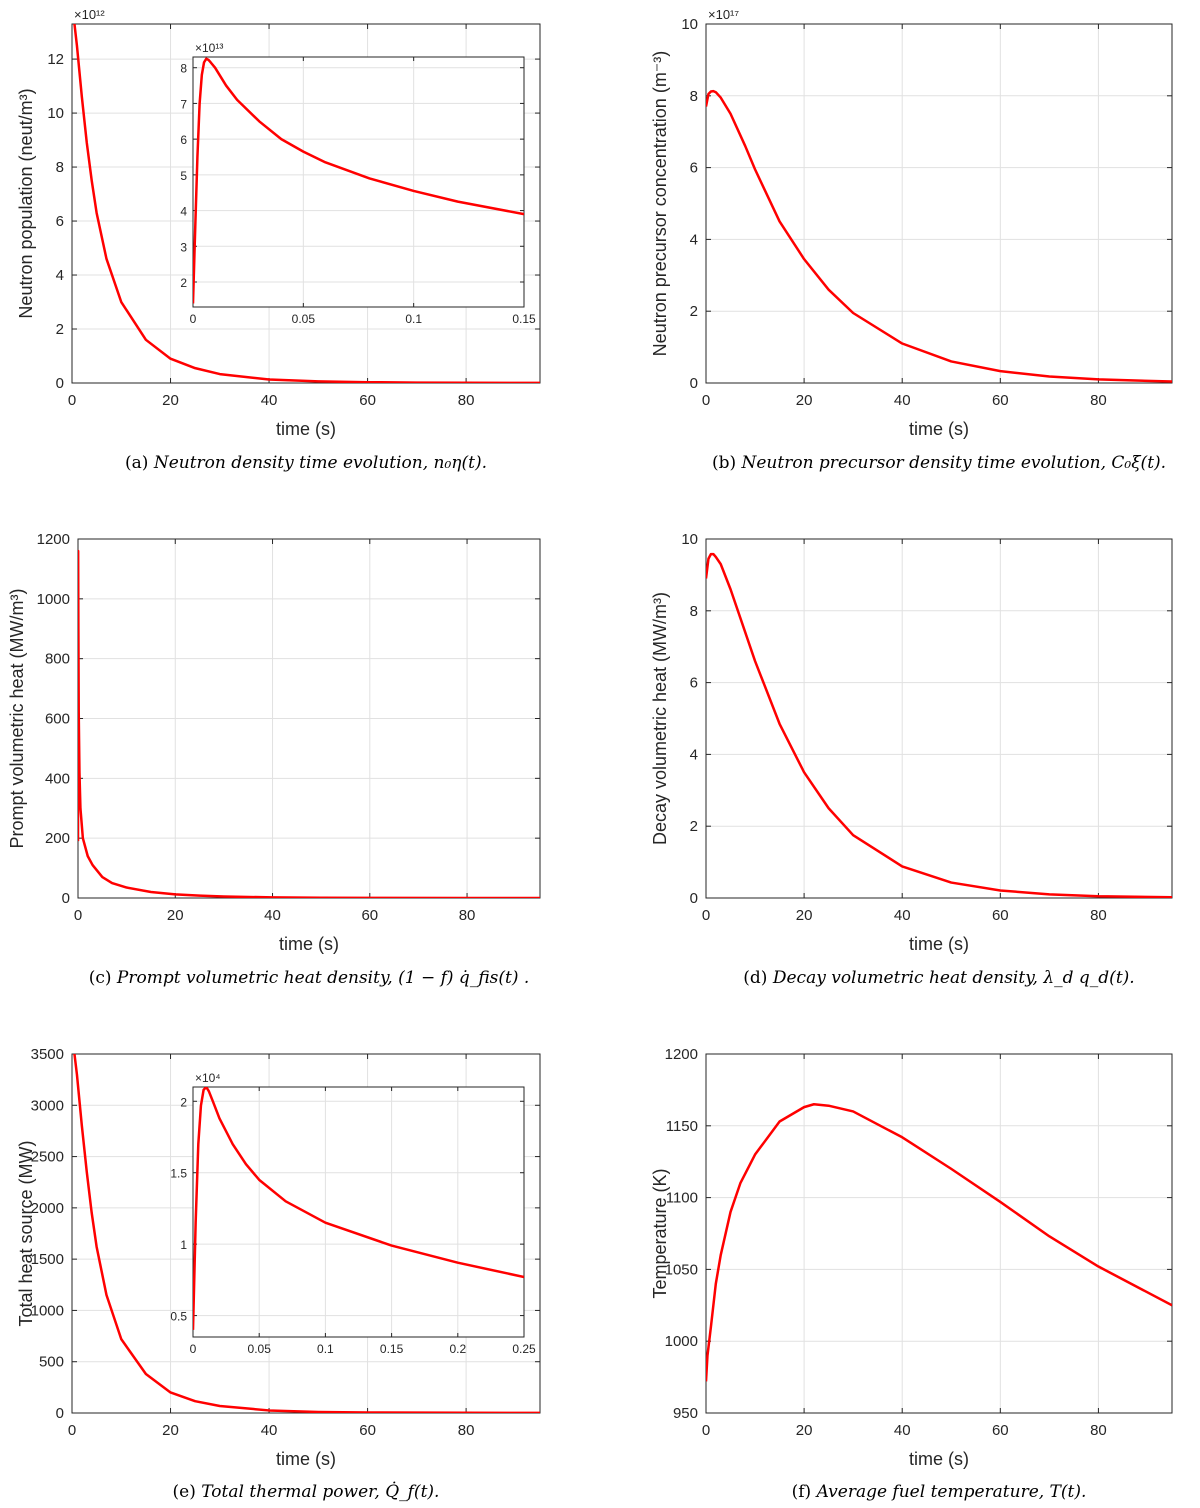  I want to click on y-tick-label: 7, so click(183, 104).